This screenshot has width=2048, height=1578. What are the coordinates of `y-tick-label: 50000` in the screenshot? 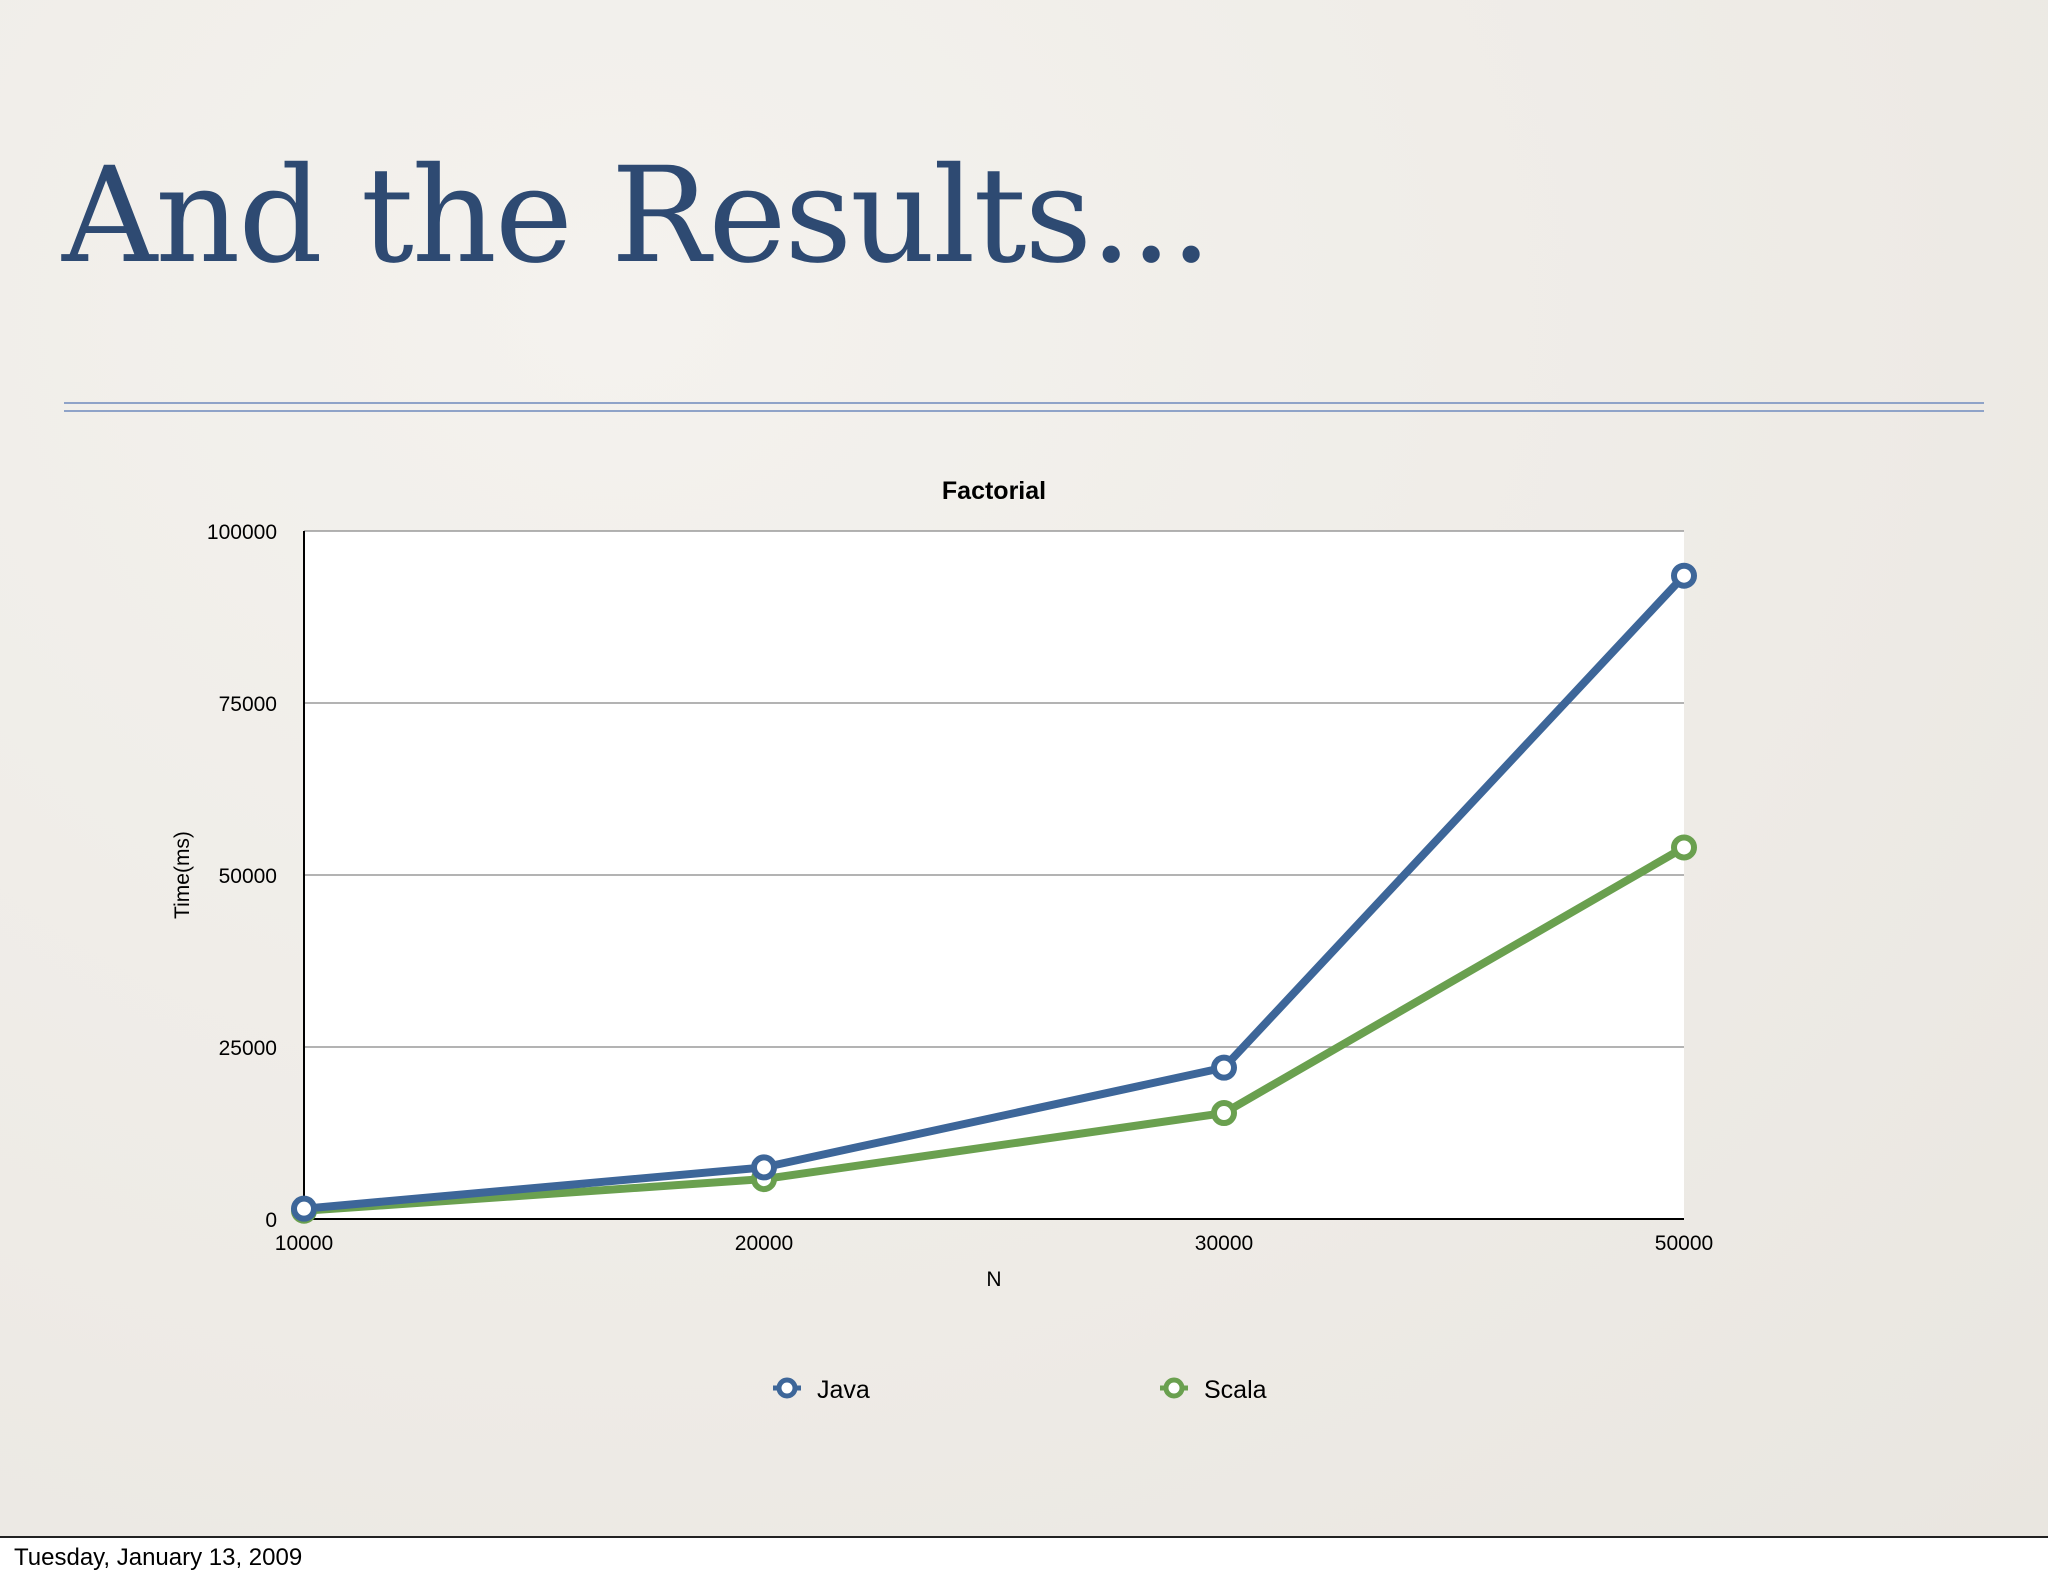 It's located at (248, 876).